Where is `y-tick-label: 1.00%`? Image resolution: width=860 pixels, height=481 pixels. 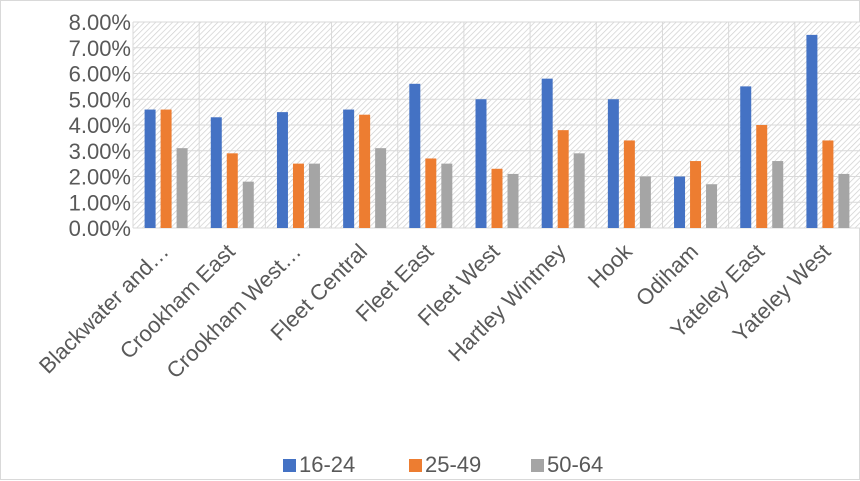 y-tick-label: 1.00% is located at coordinates (100, 202).